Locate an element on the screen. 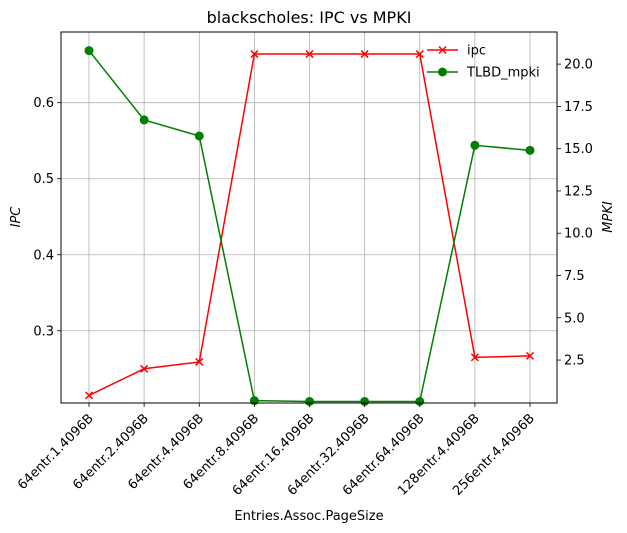 The image size is (627, 533). y-tick-label-right: 2.5 is located at coordinates (574, 361).